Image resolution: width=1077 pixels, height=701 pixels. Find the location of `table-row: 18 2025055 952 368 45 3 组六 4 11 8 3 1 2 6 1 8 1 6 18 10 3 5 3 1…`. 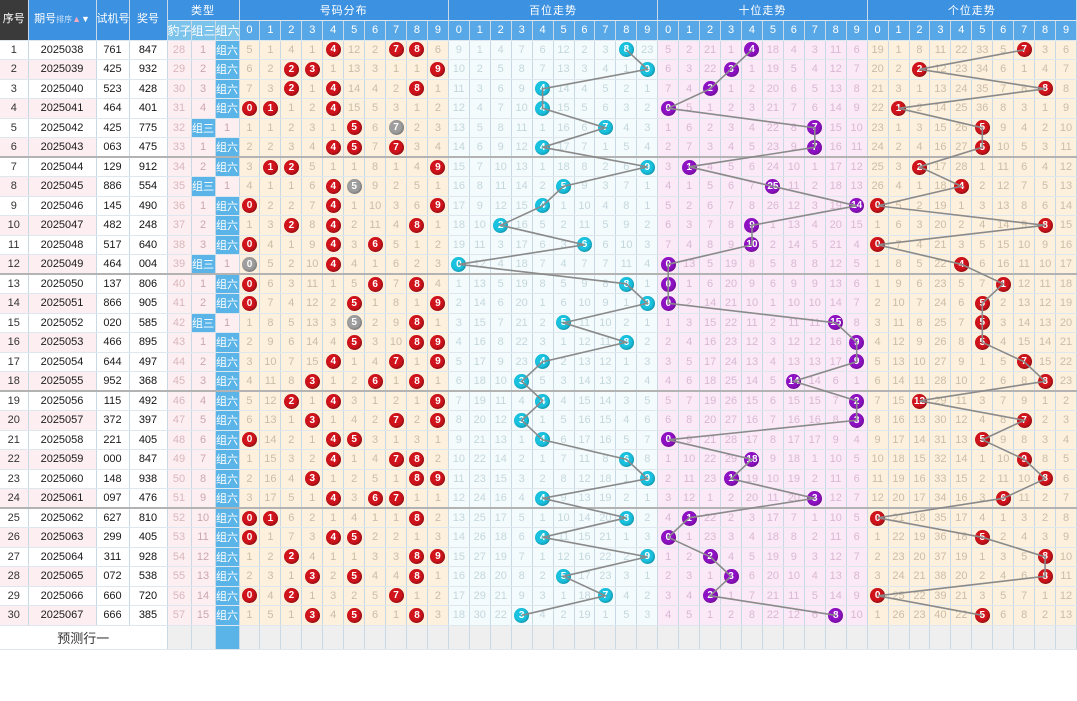

table-row: 18 2025055 952 368 45 3 组六 4 11 8 3 1 2 6 1 8 1 6 18 10 3 5 3 1… is located at coordinates (538, 381).